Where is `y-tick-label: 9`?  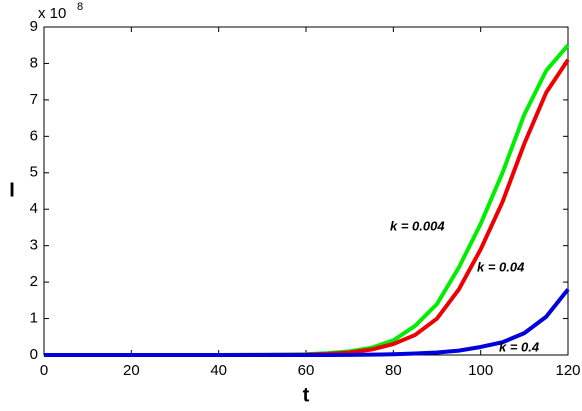
y-tick-label: 9 is located at coordinates (34, 26).